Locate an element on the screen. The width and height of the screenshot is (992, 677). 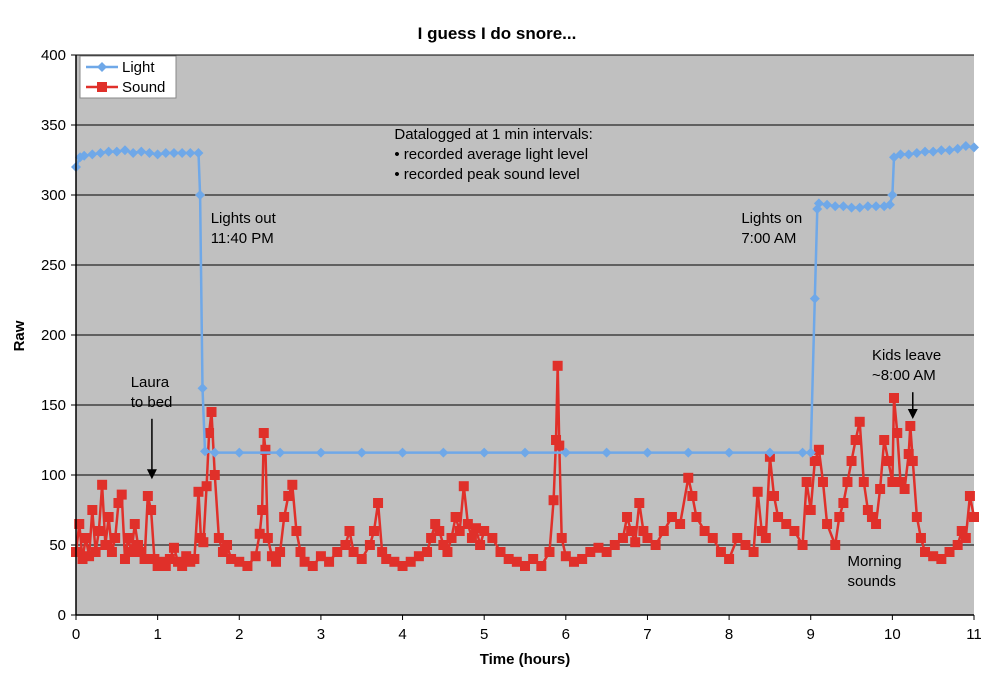
y-tick-label: 0 is located at coordinates (62, 615).